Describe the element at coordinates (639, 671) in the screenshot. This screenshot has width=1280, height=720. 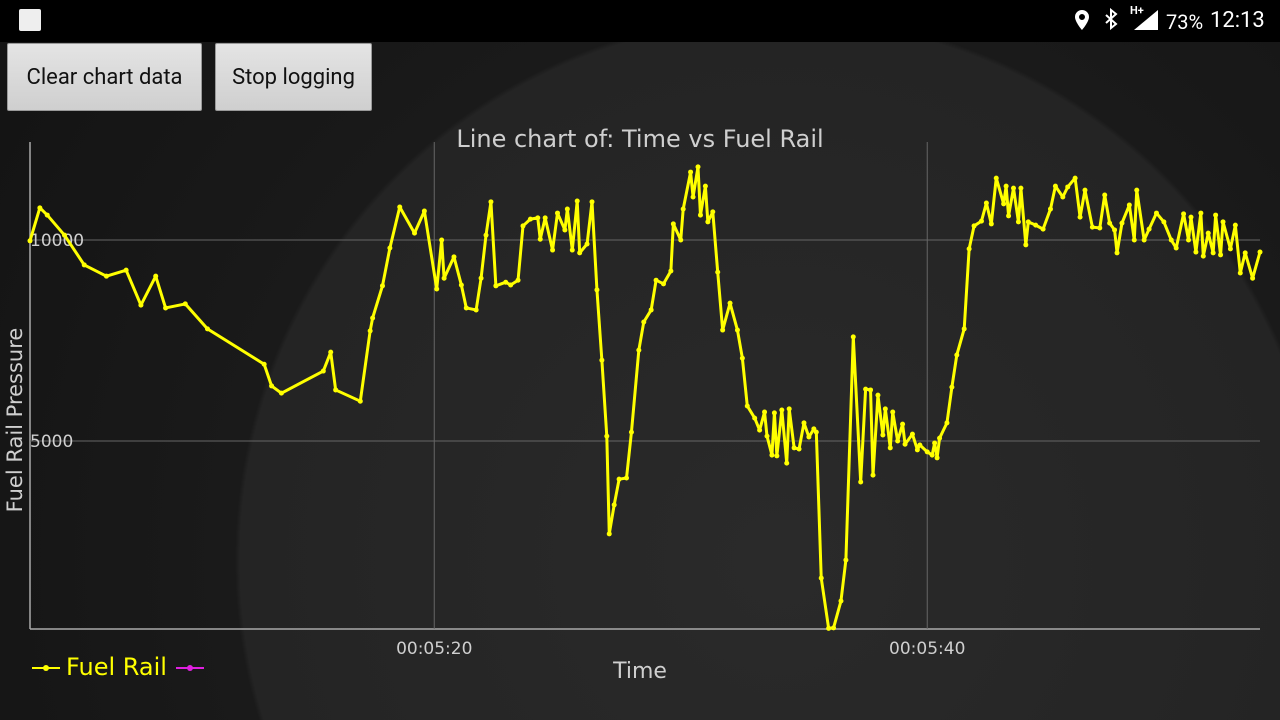
I see `x-axis-label: Time` at that location.